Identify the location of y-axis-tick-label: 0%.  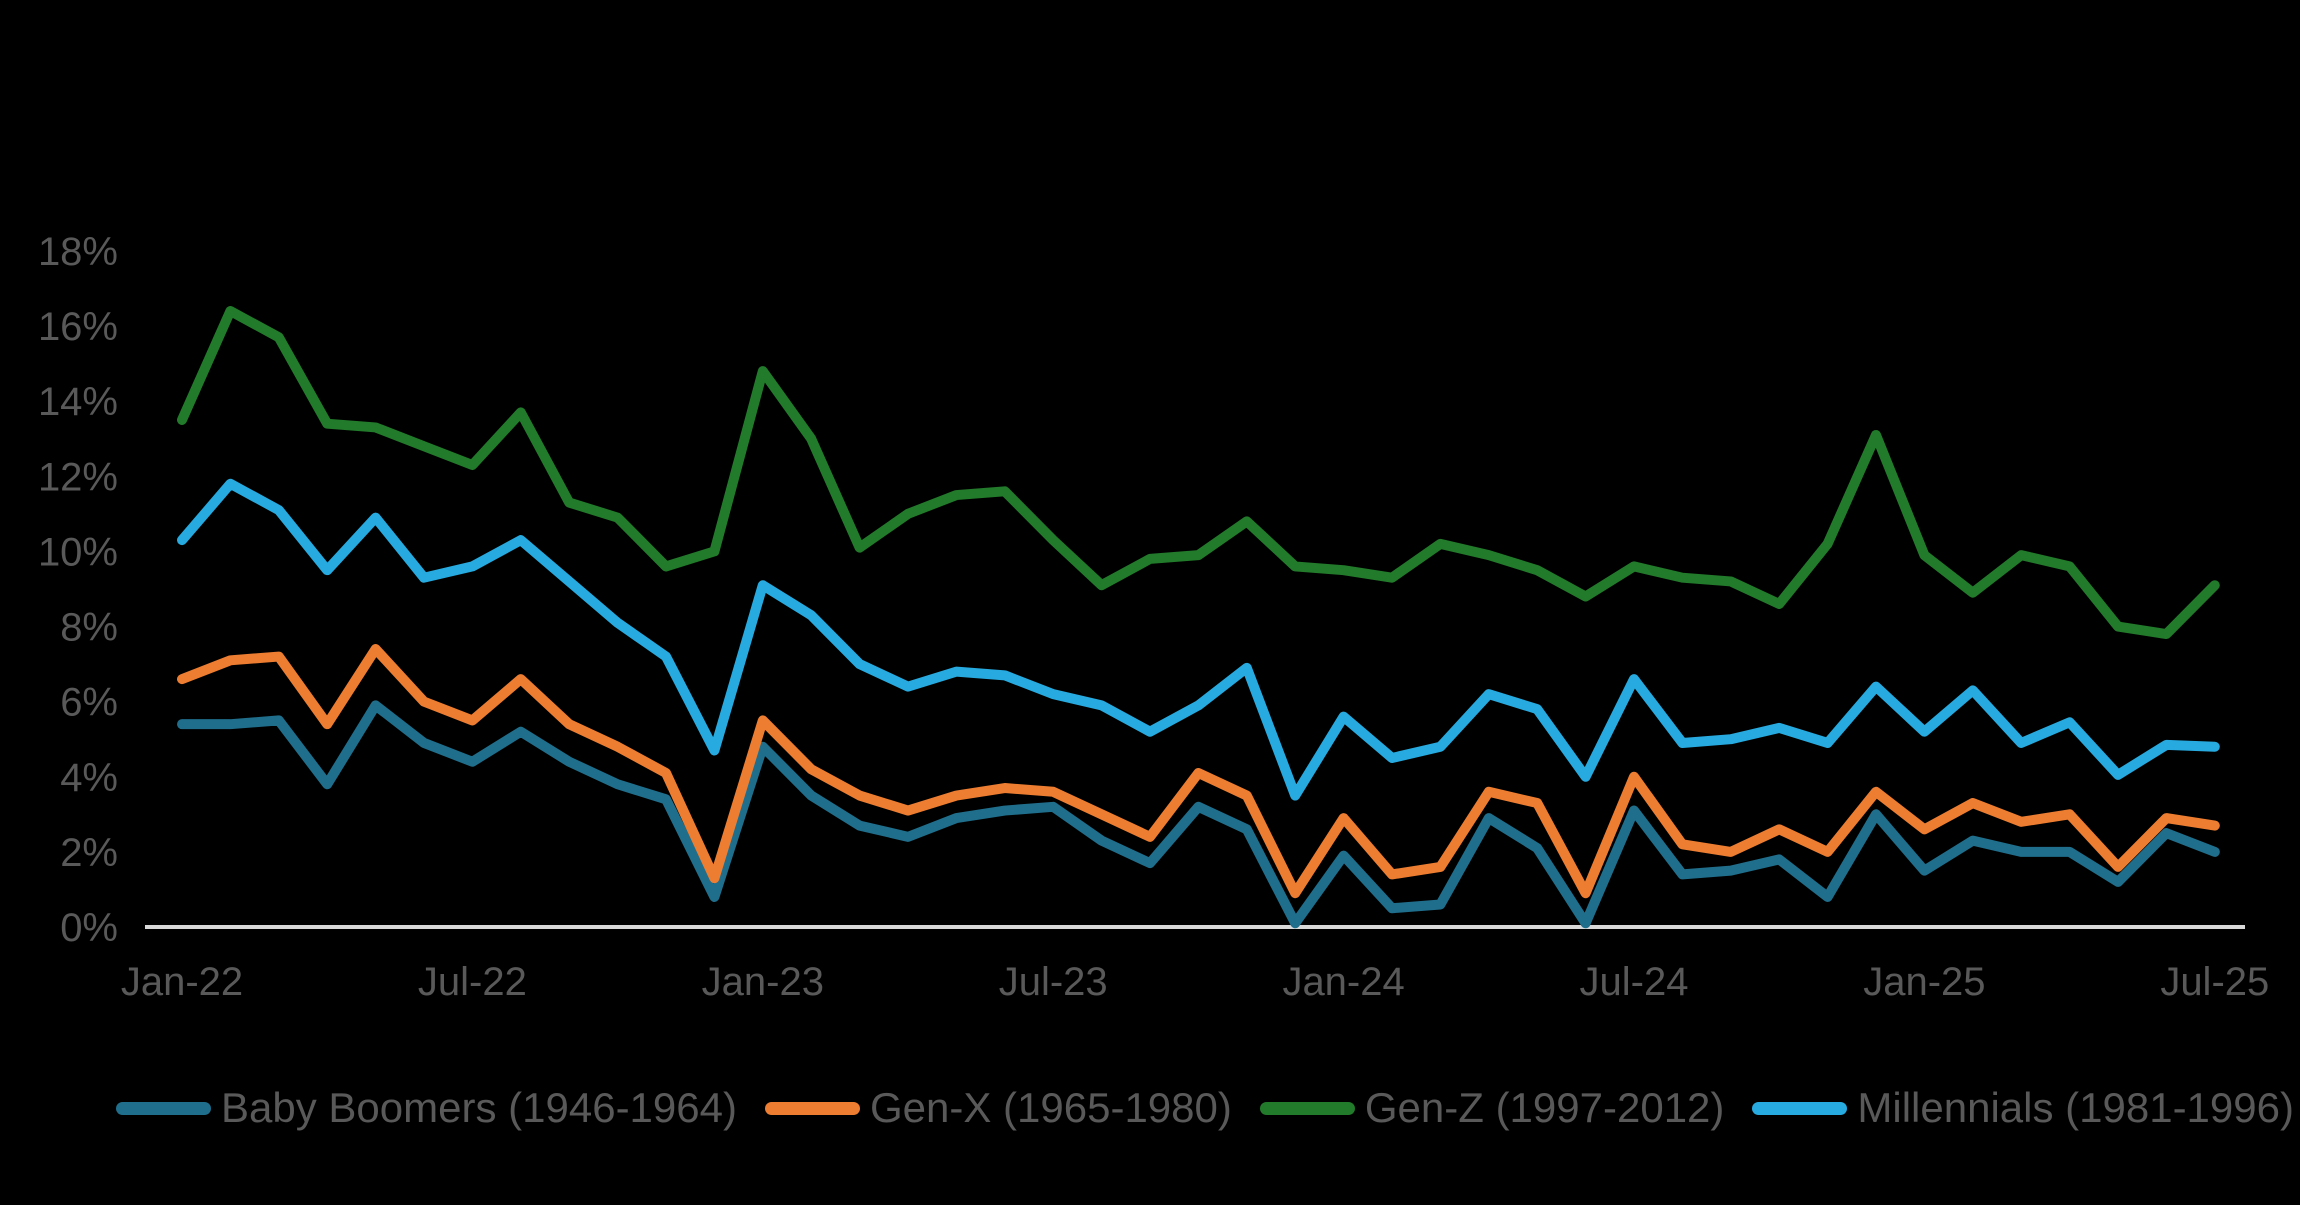
(89, 928).